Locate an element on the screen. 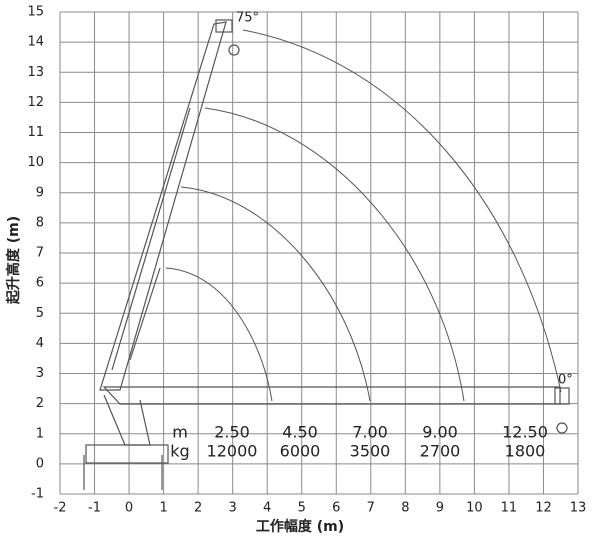 The image size is (600, 544). y-tick-label: 6 is located at coordinates (40, 283).